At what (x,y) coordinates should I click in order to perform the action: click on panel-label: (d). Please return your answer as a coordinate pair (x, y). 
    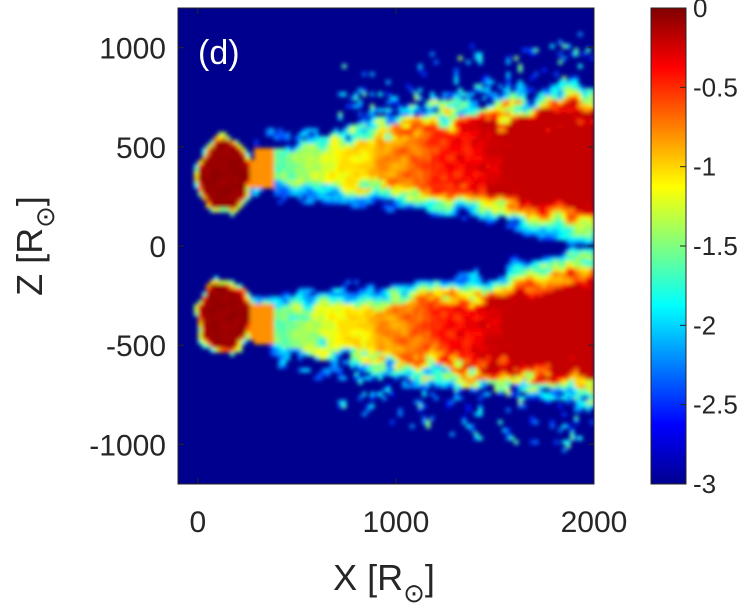
    Looking at the image, I should click on (219, 53).